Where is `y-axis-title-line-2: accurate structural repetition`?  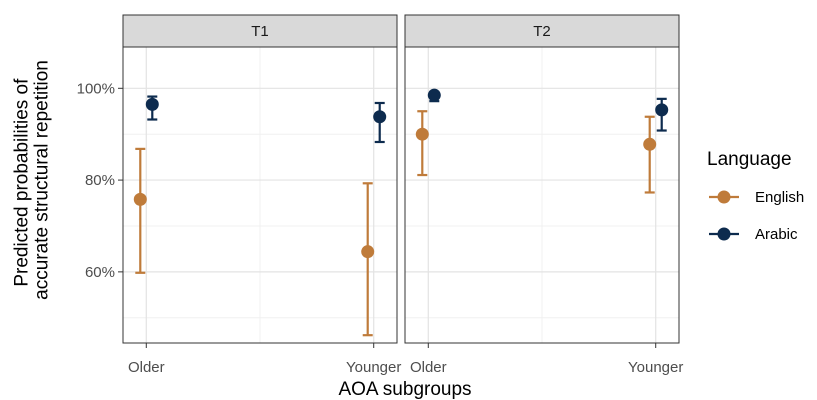
y-axis-title-line-2: accurate structural repetition is located at coordinates (41, 180).